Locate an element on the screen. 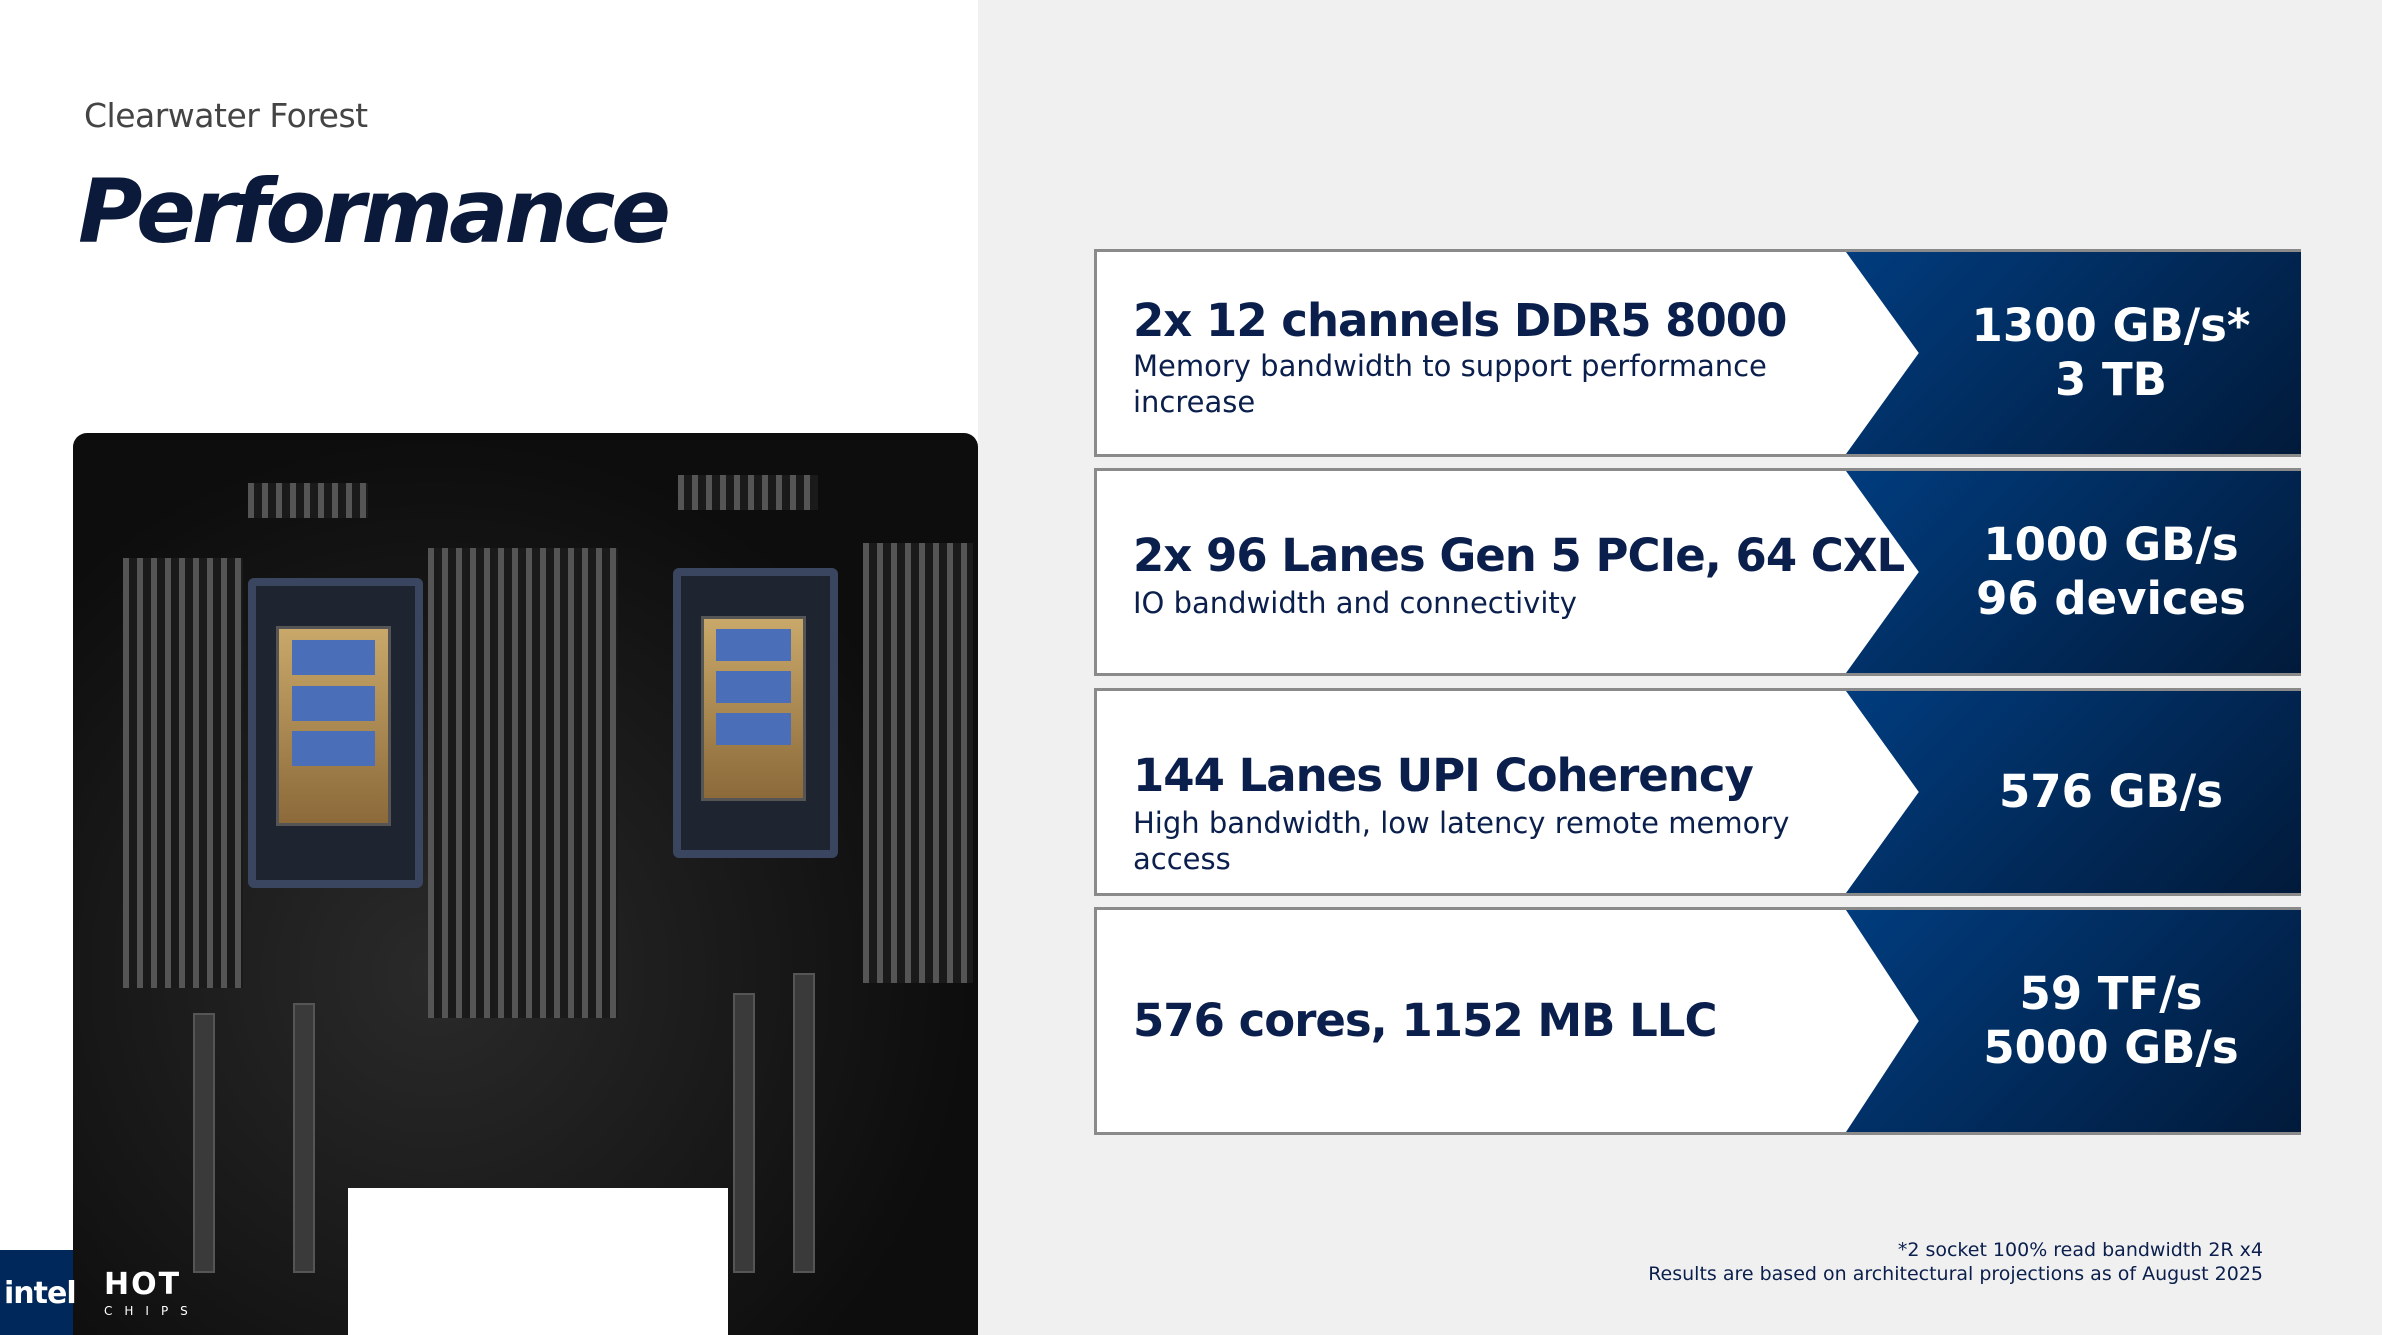  card-heading: 2x 96 Lanes Gen 5 PCIe, 64 CXL is located at coordinates (1519, 555).